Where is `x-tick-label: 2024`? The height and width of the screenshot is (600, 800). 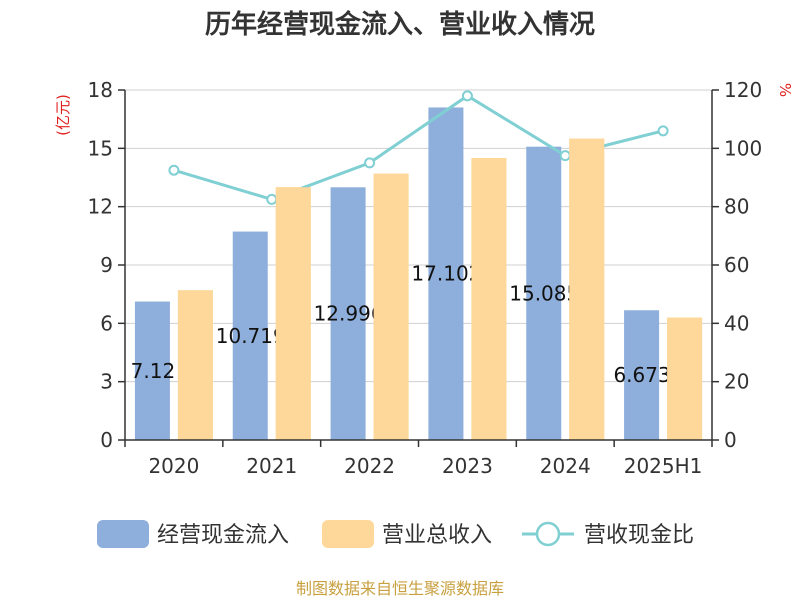
x-tick-label: 2024 is located at coordinates (565, 466).